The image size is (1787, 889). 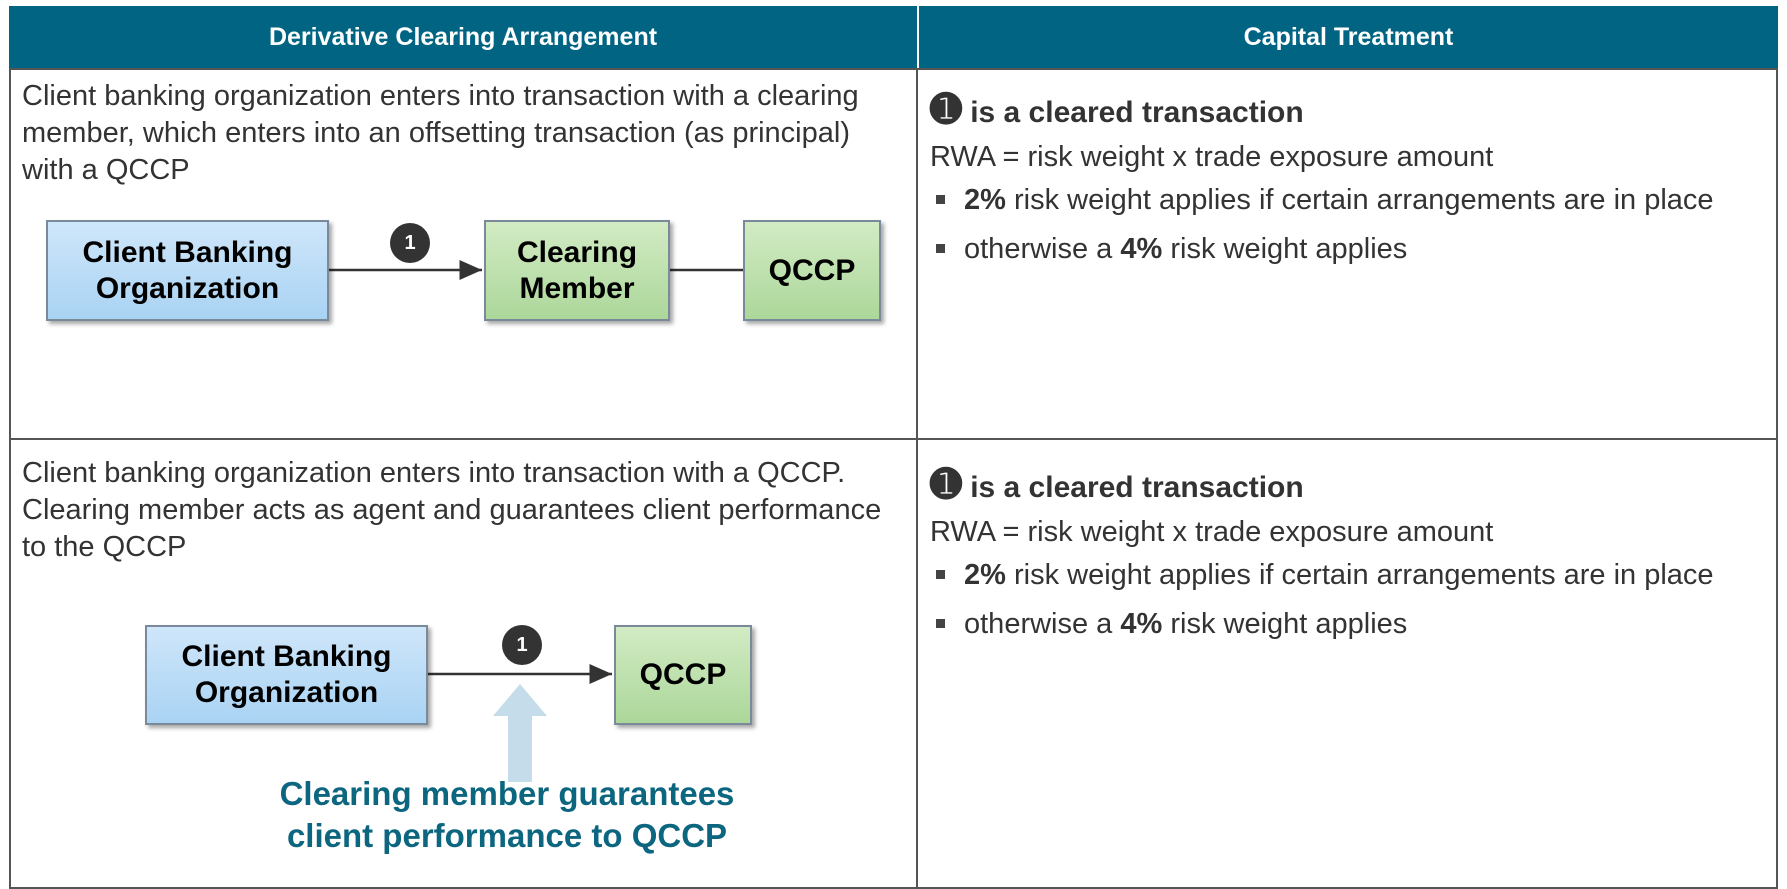 I want to click on column-header: Capital Treatment, so click(x=1347, y=37).